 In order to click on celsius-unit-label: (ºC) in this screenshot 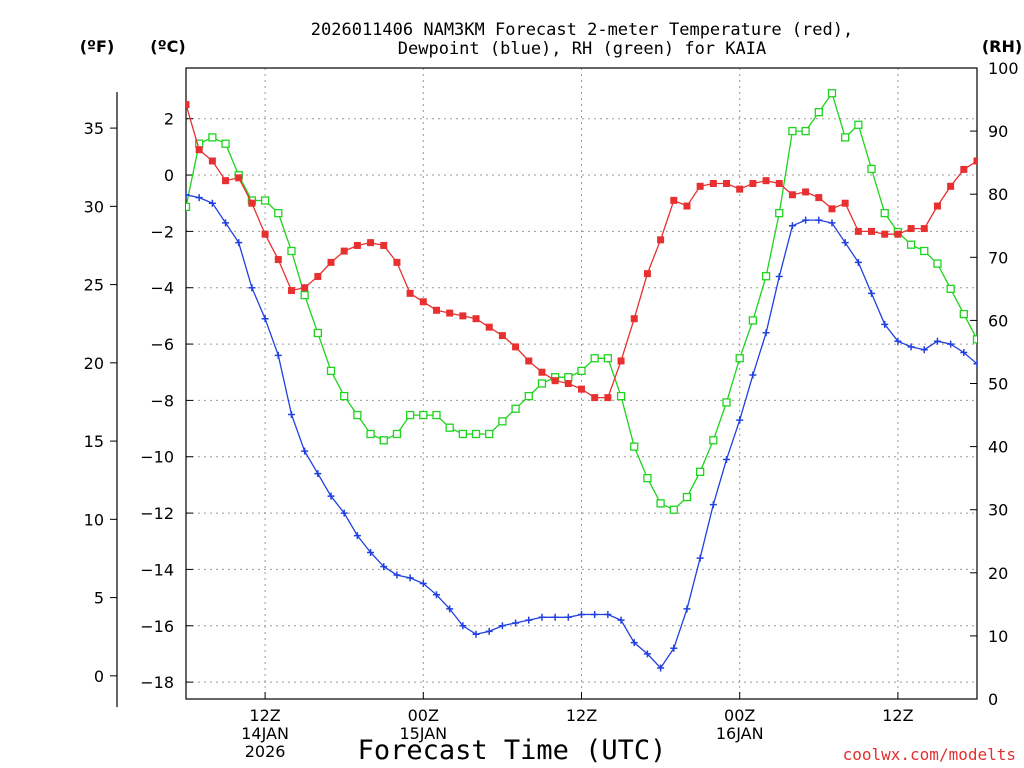, I will do `click(167, 46)`.